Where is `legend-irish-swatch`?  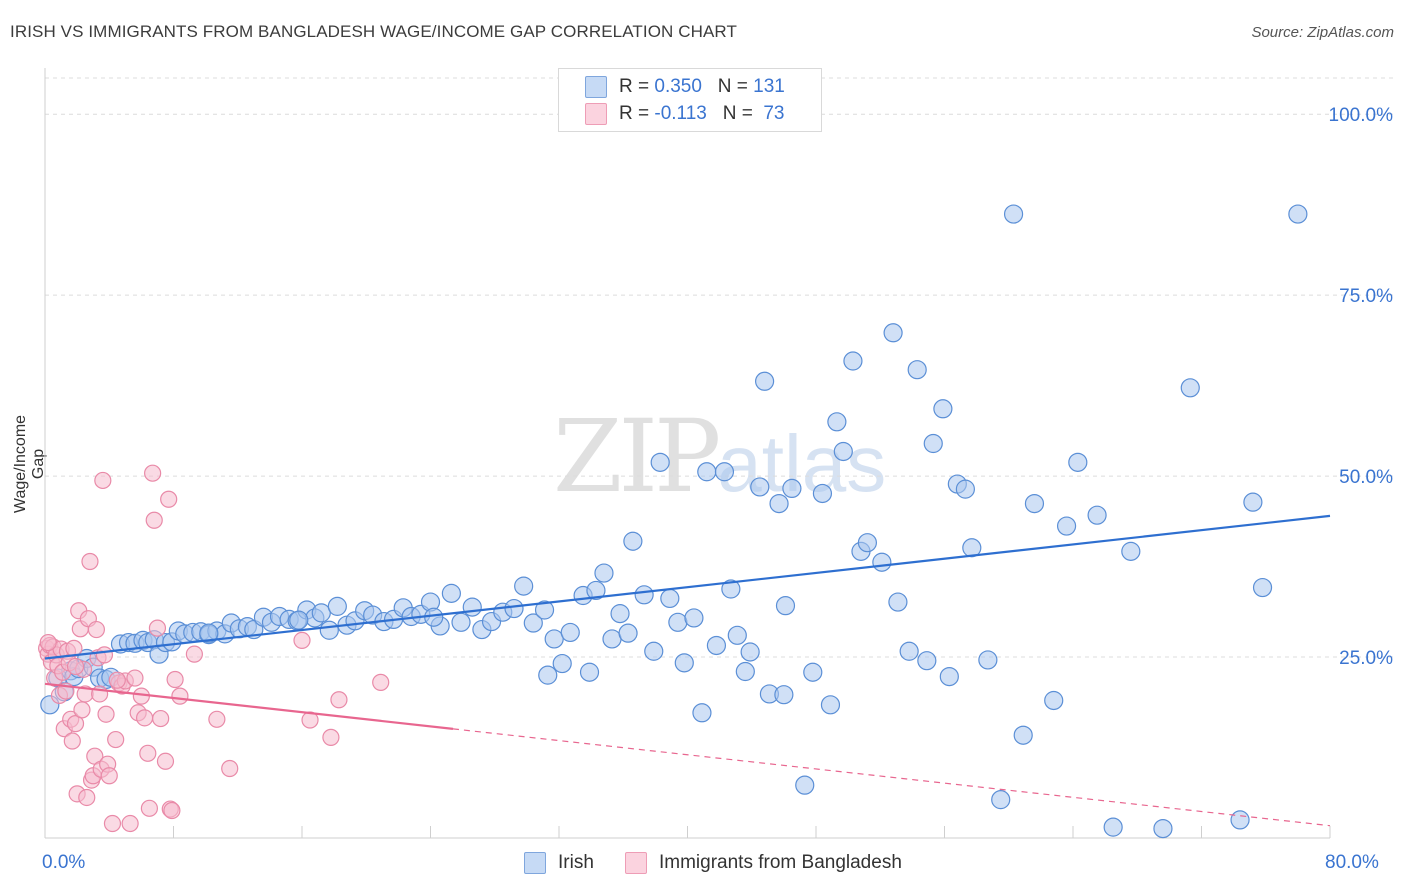 legend-irish-swatch is located at coordinates (535, 863).